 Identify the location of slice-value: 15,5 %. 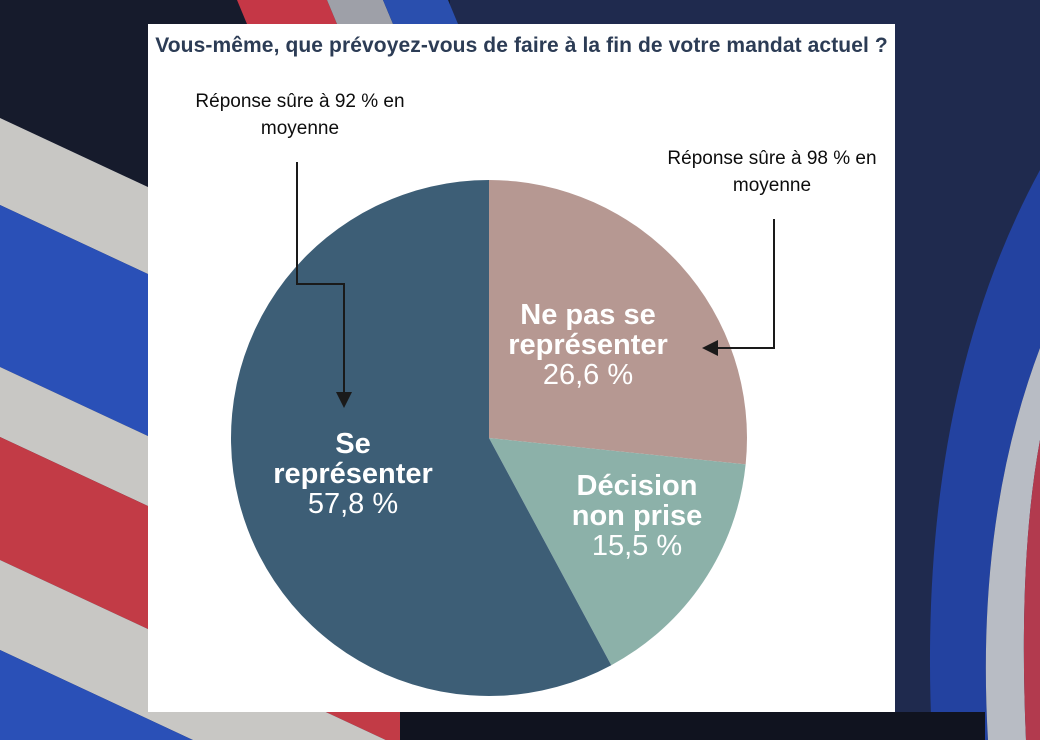
(637, 546).